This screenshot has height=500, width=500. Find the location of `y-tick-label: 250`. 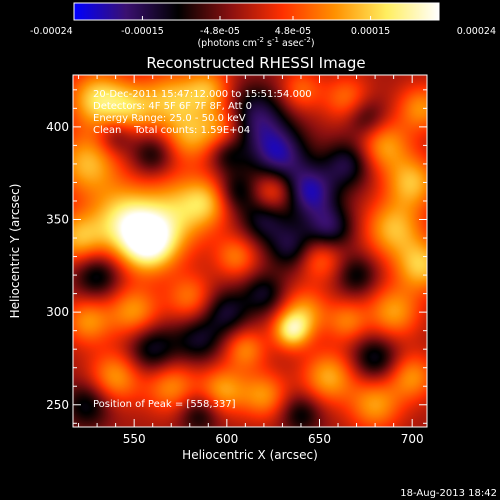

y-tick-label: 250 is located at coordinates (57, 405).